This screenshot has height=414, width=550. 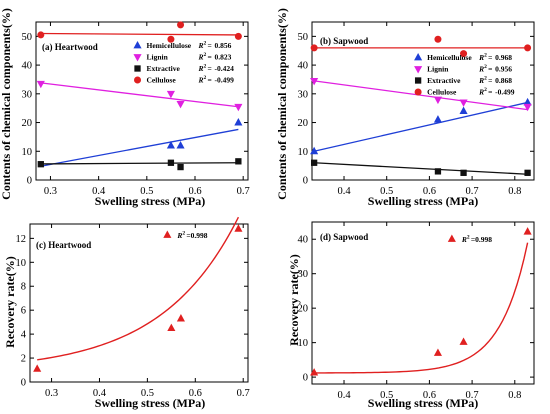 I want to click on series-lignin, so click(x=421, y=94).